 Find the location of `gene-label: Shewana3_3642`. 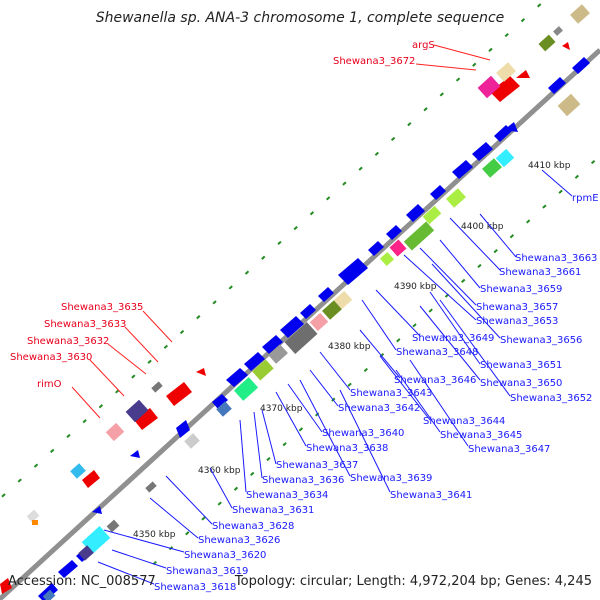

gene-label: Shewana3_3642 is located at coordinates (379, 408).